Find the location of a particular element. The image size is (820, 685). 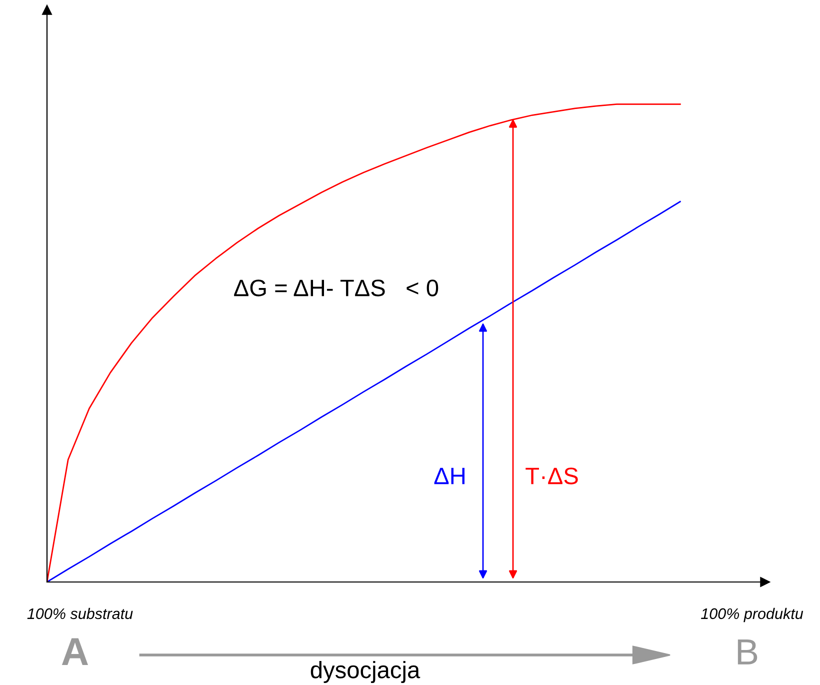

text: 100% produktu is located at coordinates (752, 615).